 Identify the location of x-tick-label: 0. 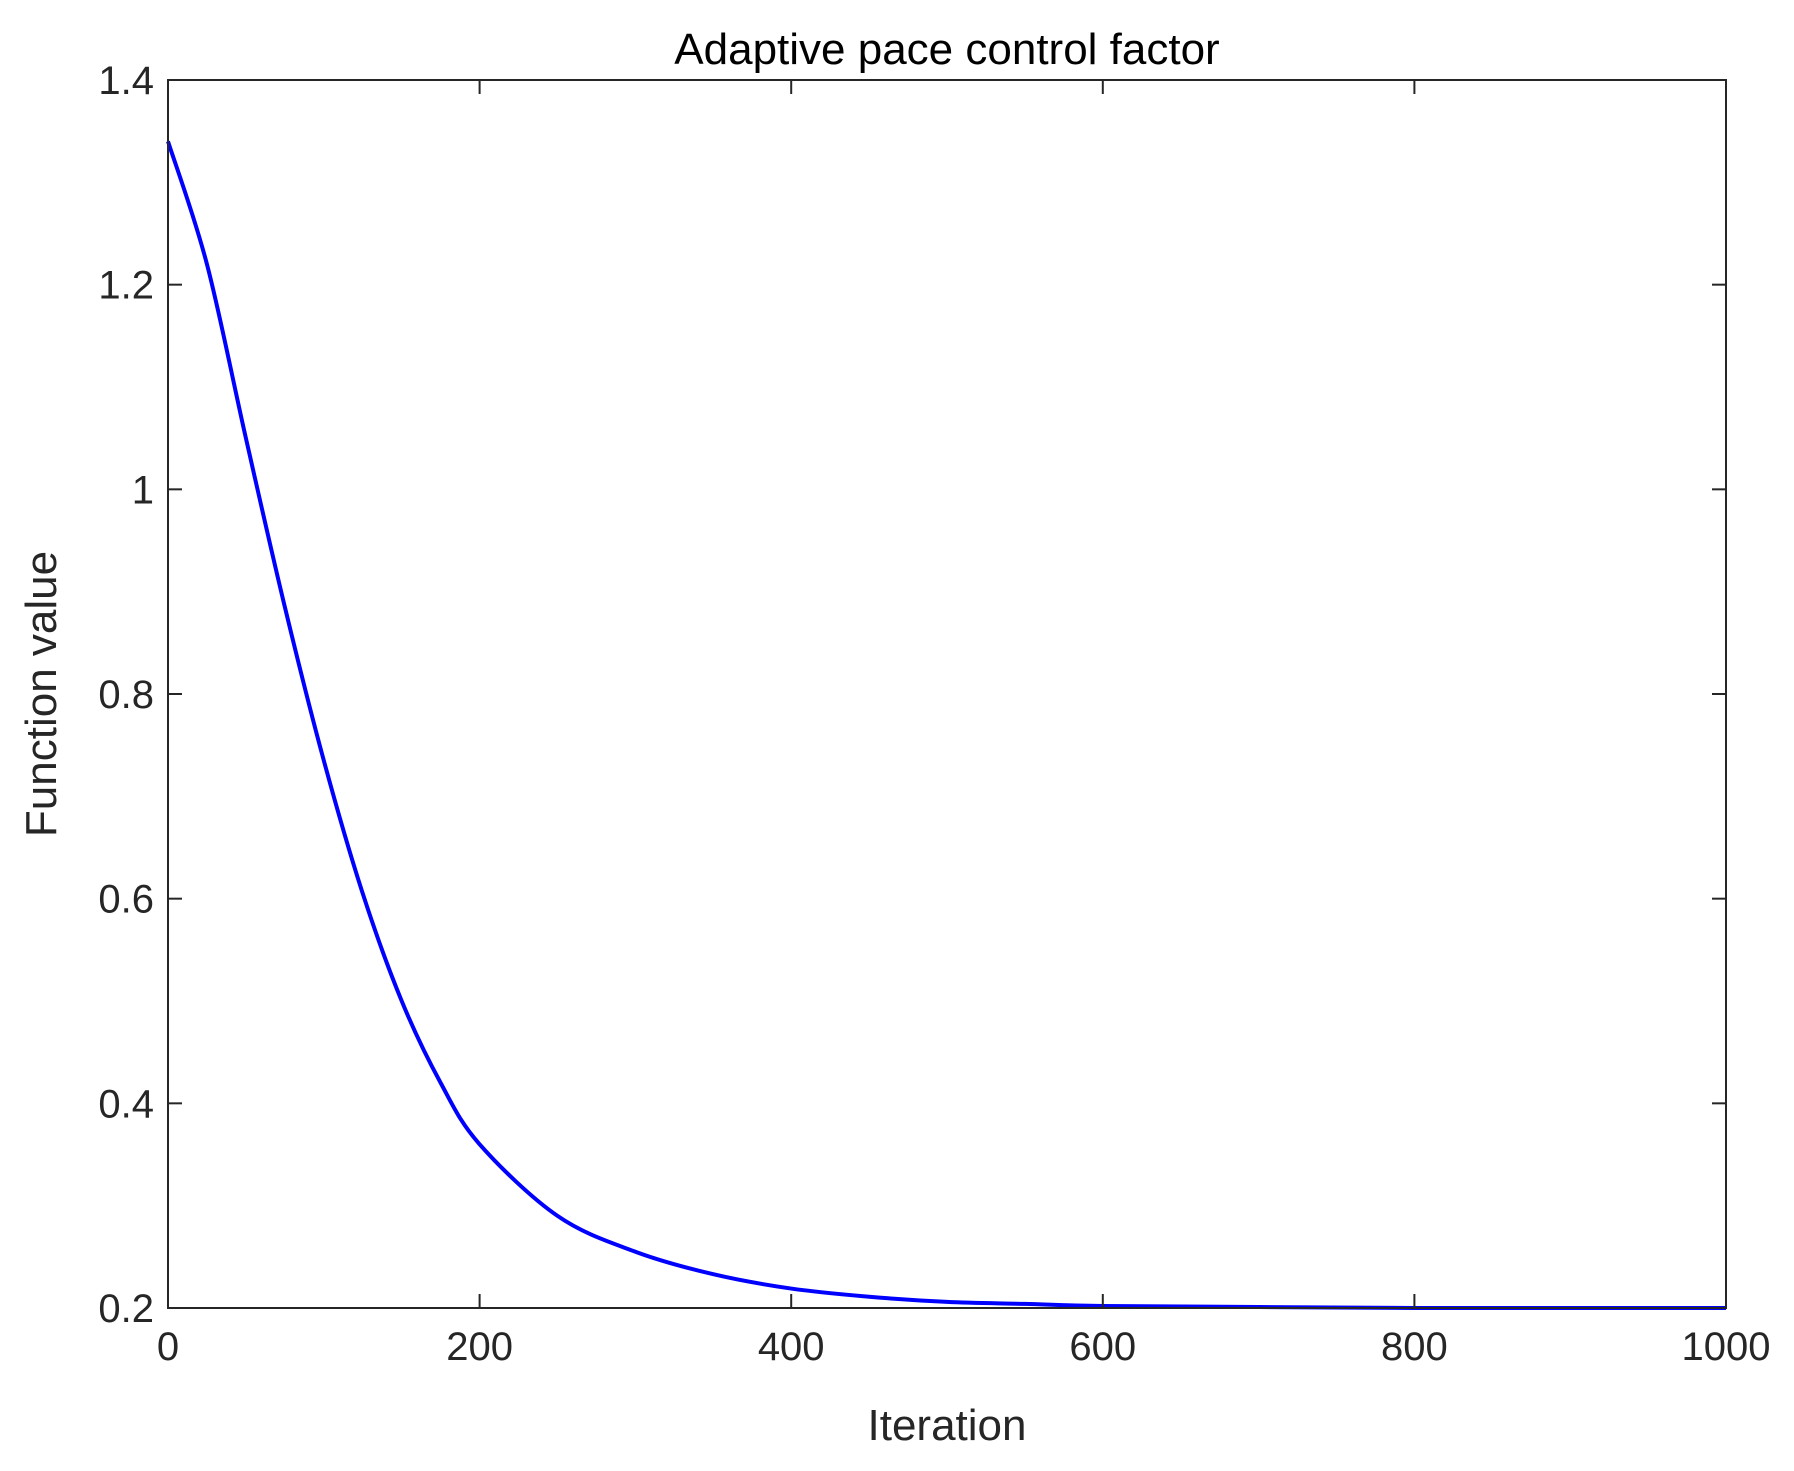
(168, 1347).